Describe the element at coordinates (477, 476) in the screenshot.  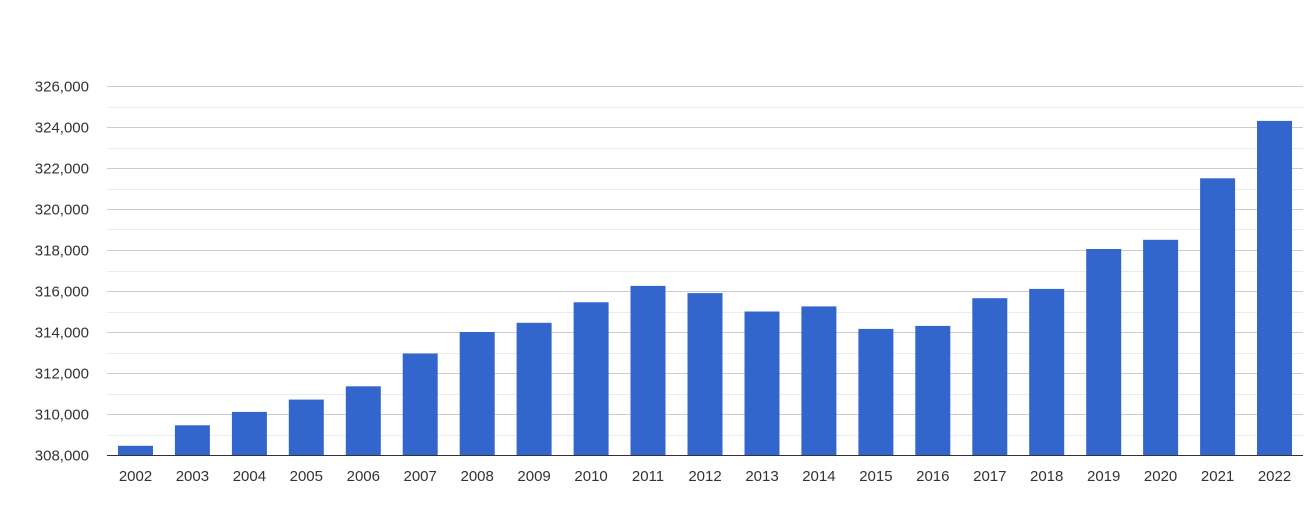
I see `x-tick-label: 2008` at that location.